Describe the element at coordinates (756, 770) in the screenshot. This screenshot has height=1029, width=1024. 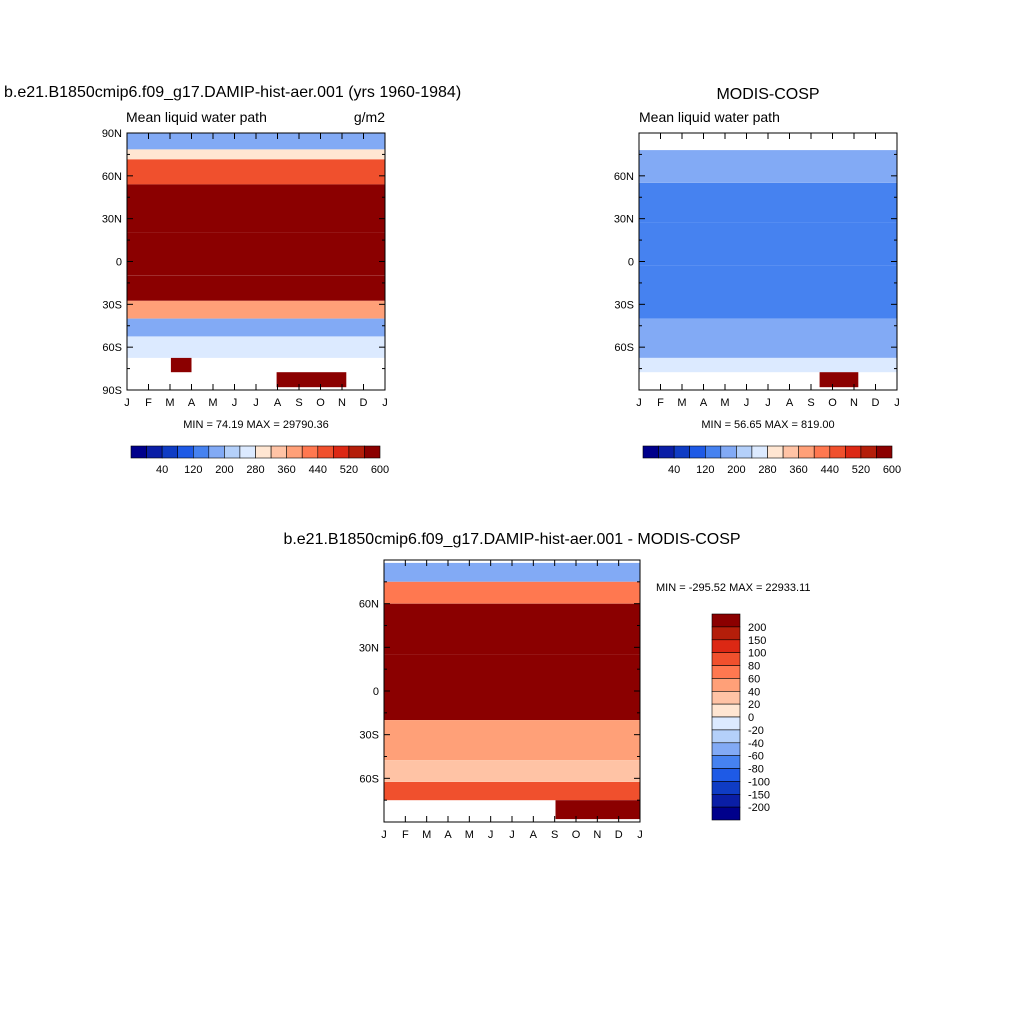
I see `colorbar-label: -80` at that location.